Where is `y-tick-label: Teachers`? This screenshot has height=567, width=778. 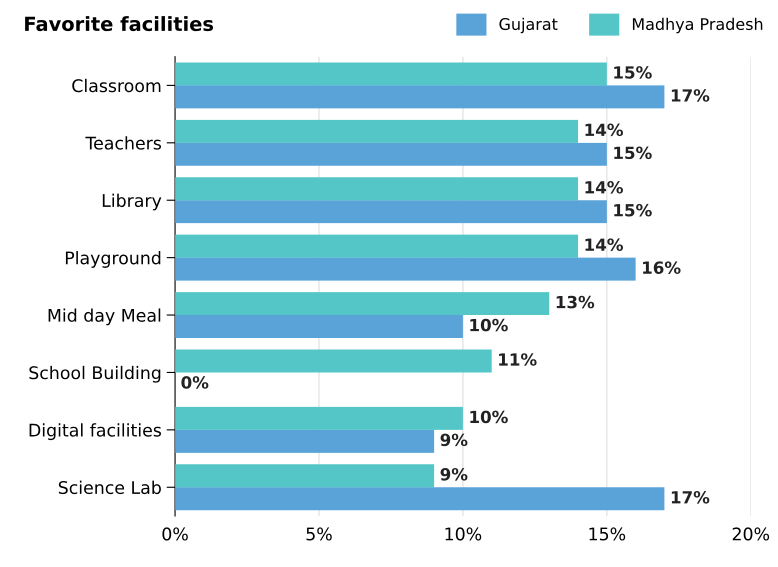 y-tick-label: Teachers is located at coordinates (123, 143).